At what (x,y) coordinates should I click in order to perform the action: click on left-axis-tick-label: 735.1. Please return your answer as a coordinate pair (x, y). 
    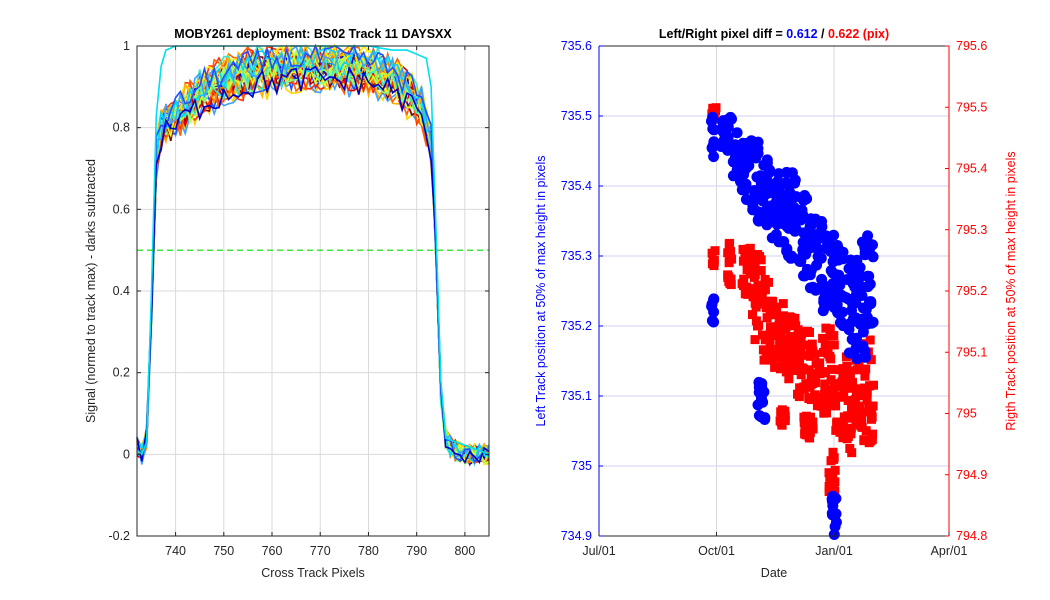
    Looking at the image, I should click on (576, 396).